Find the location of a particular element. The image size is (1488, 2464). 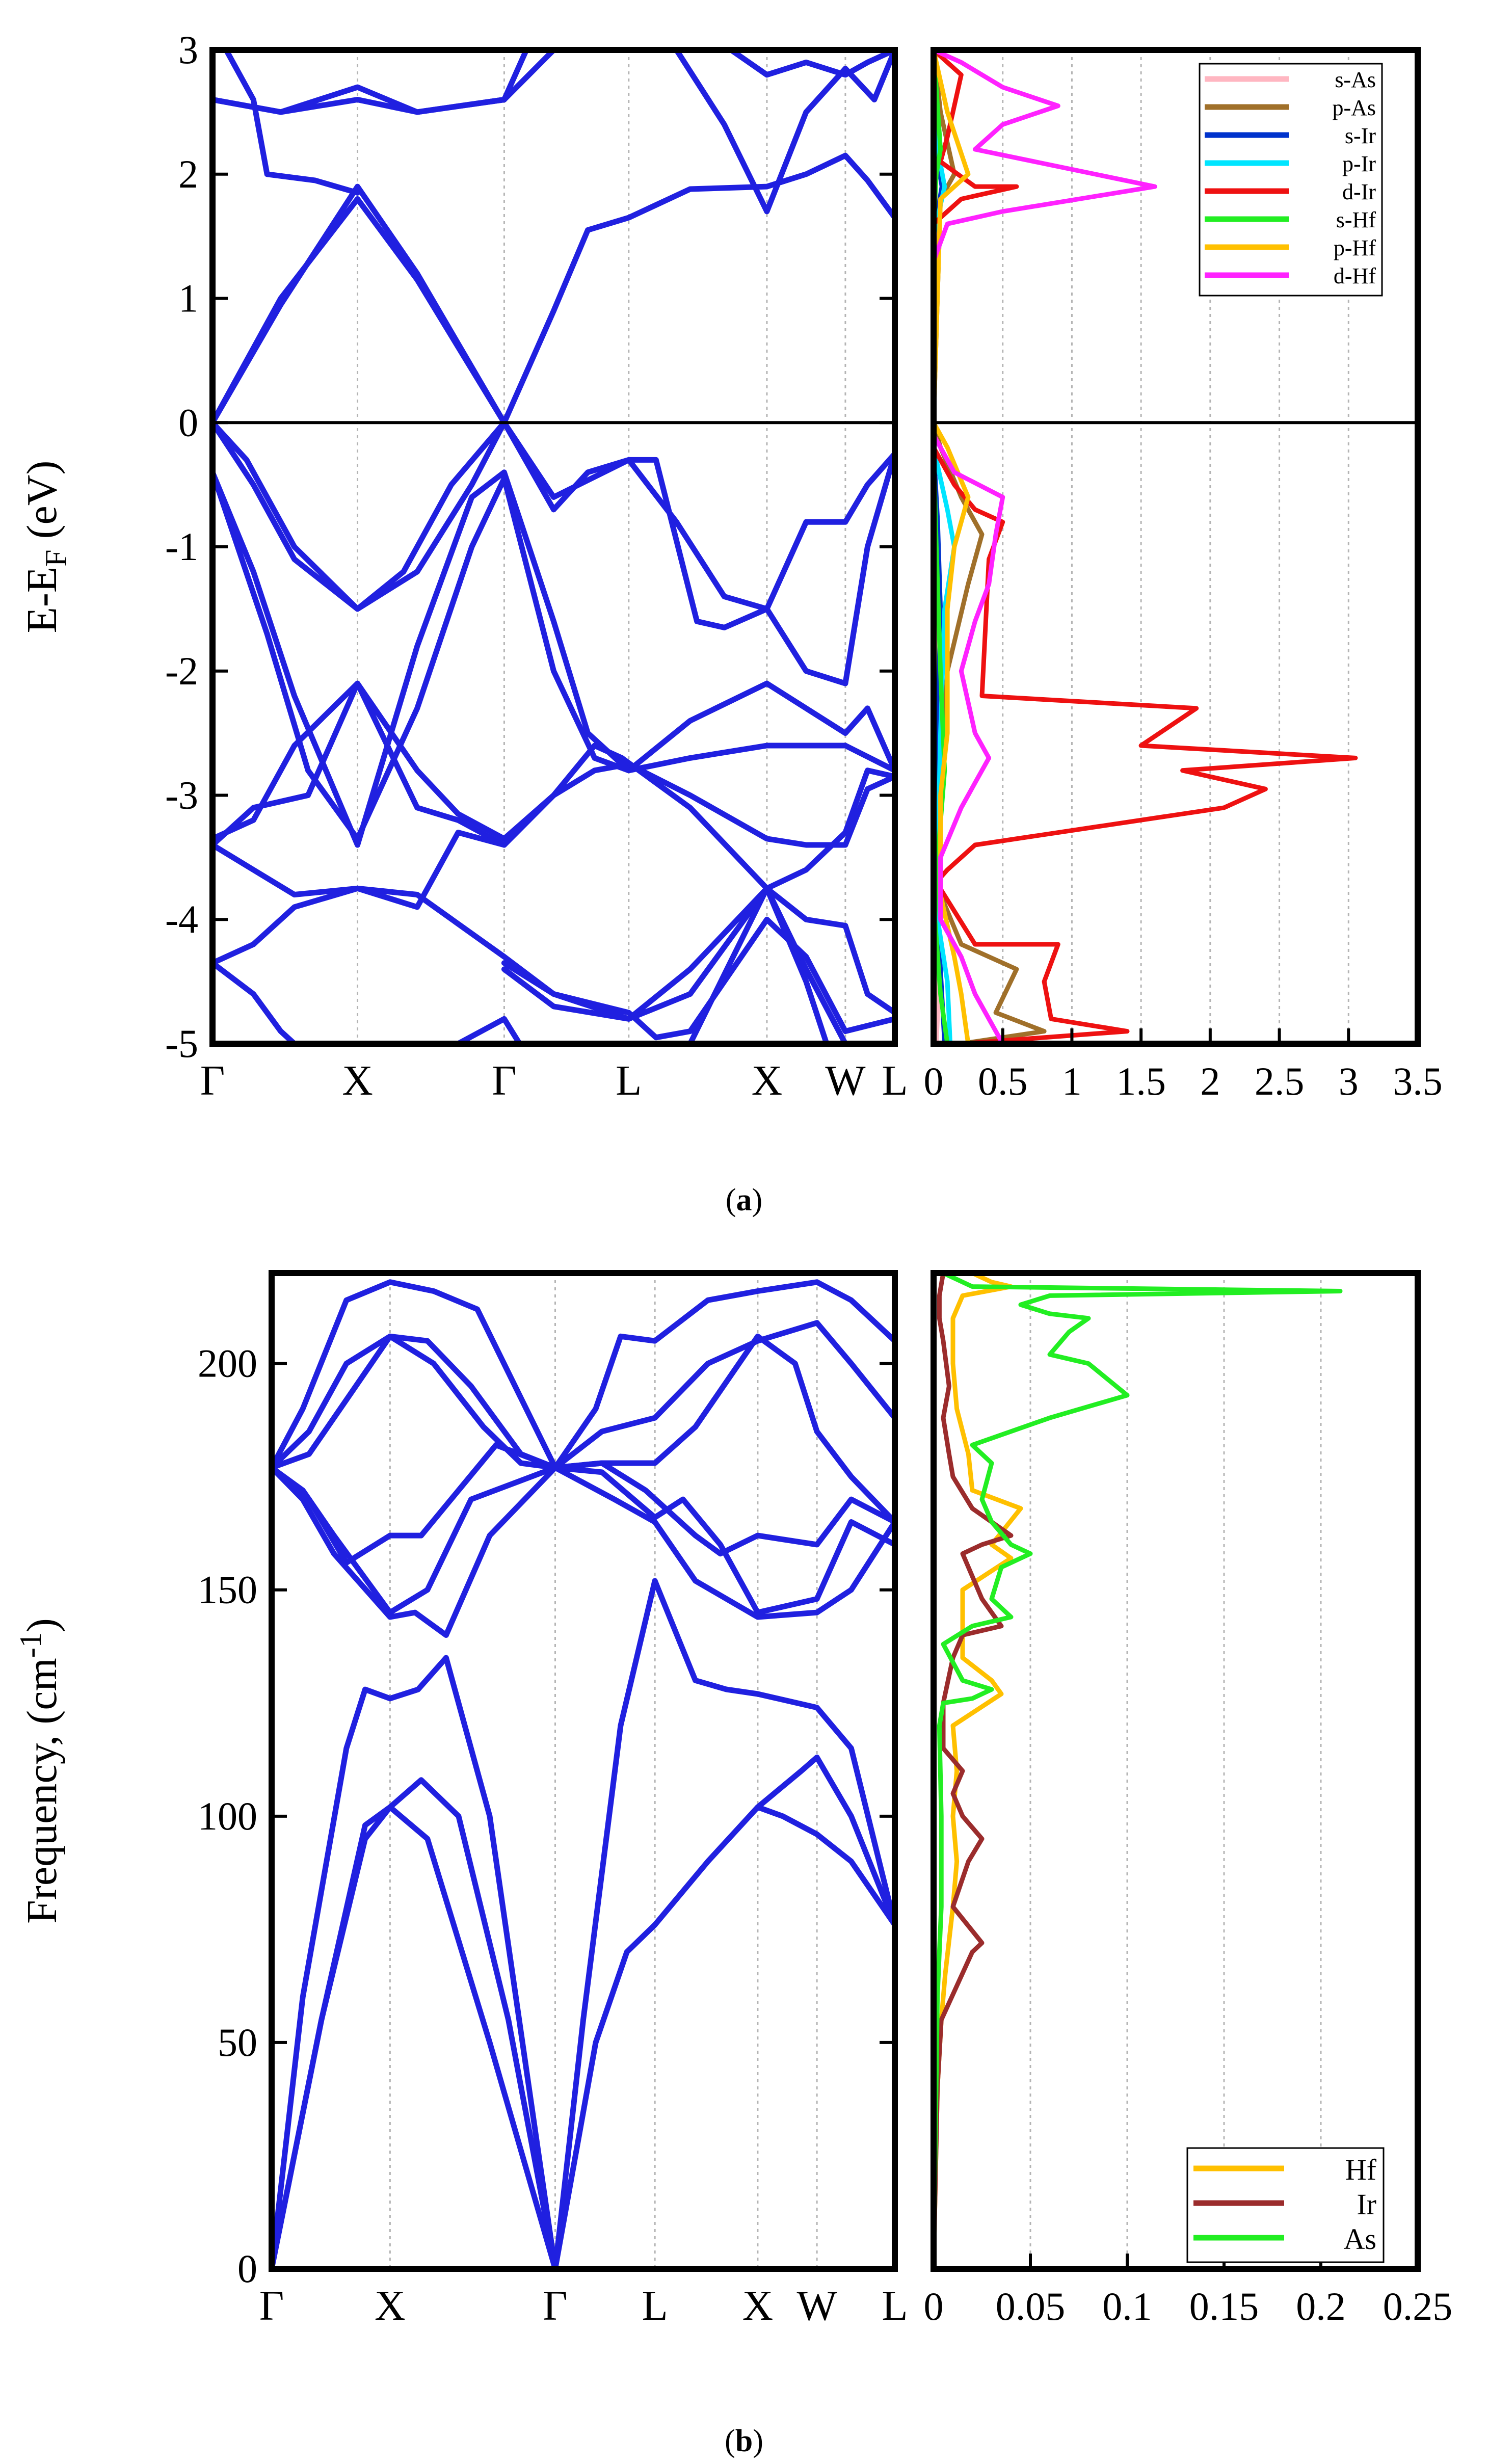

phdos-as is located at coordinates (1137, 1770).